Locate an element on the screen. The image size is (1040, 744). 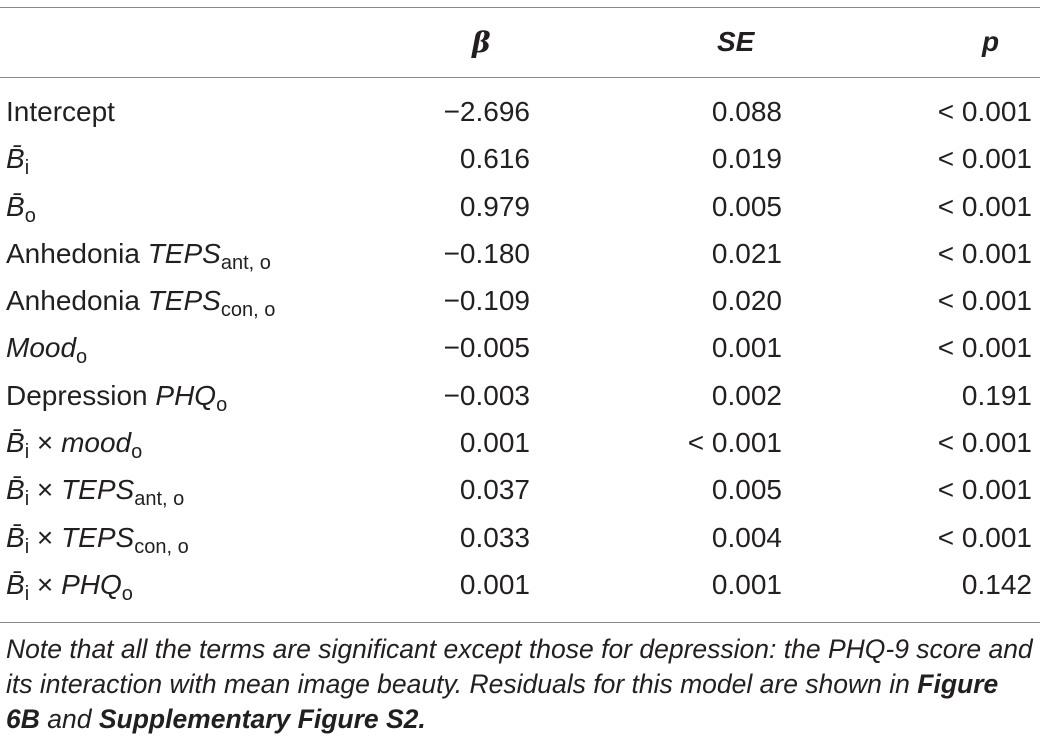
se-cell: 0.002 is located at coordinates (746, 395).